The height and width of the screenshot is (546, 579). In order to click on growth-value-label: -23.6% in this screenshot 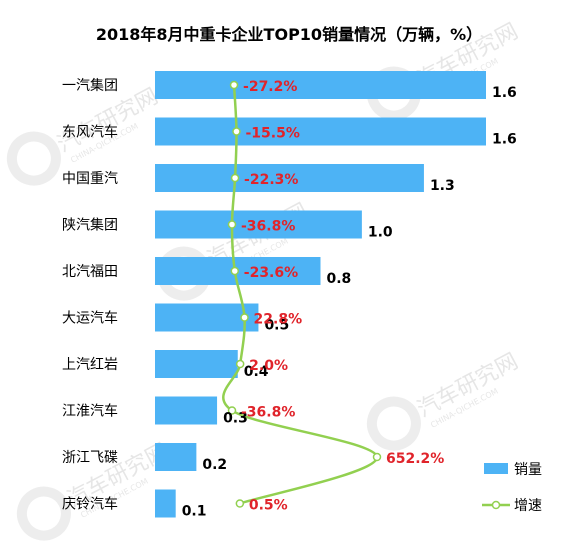, I will do `click(271, 273)`.